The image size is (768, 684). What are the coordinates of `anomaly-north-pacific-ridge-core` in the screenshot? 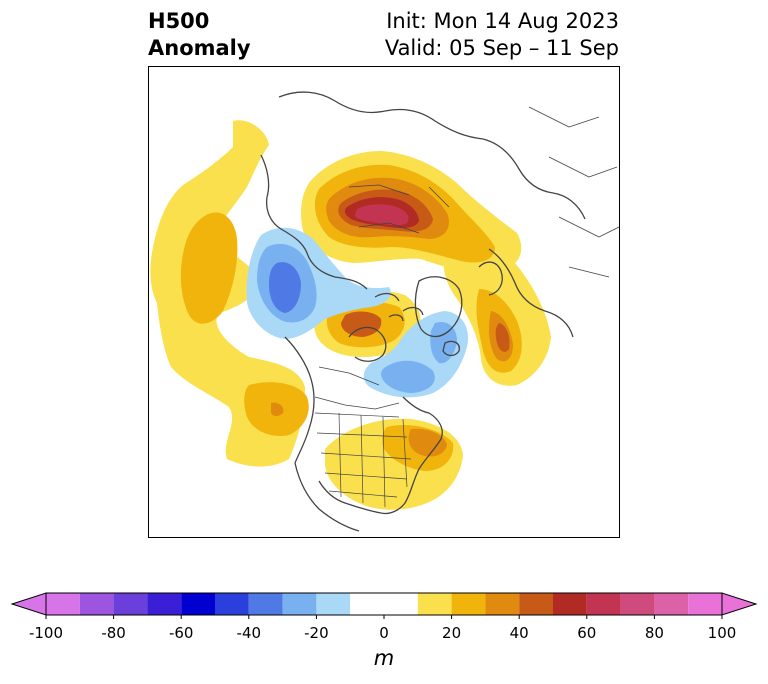 It's located at (209, 268).